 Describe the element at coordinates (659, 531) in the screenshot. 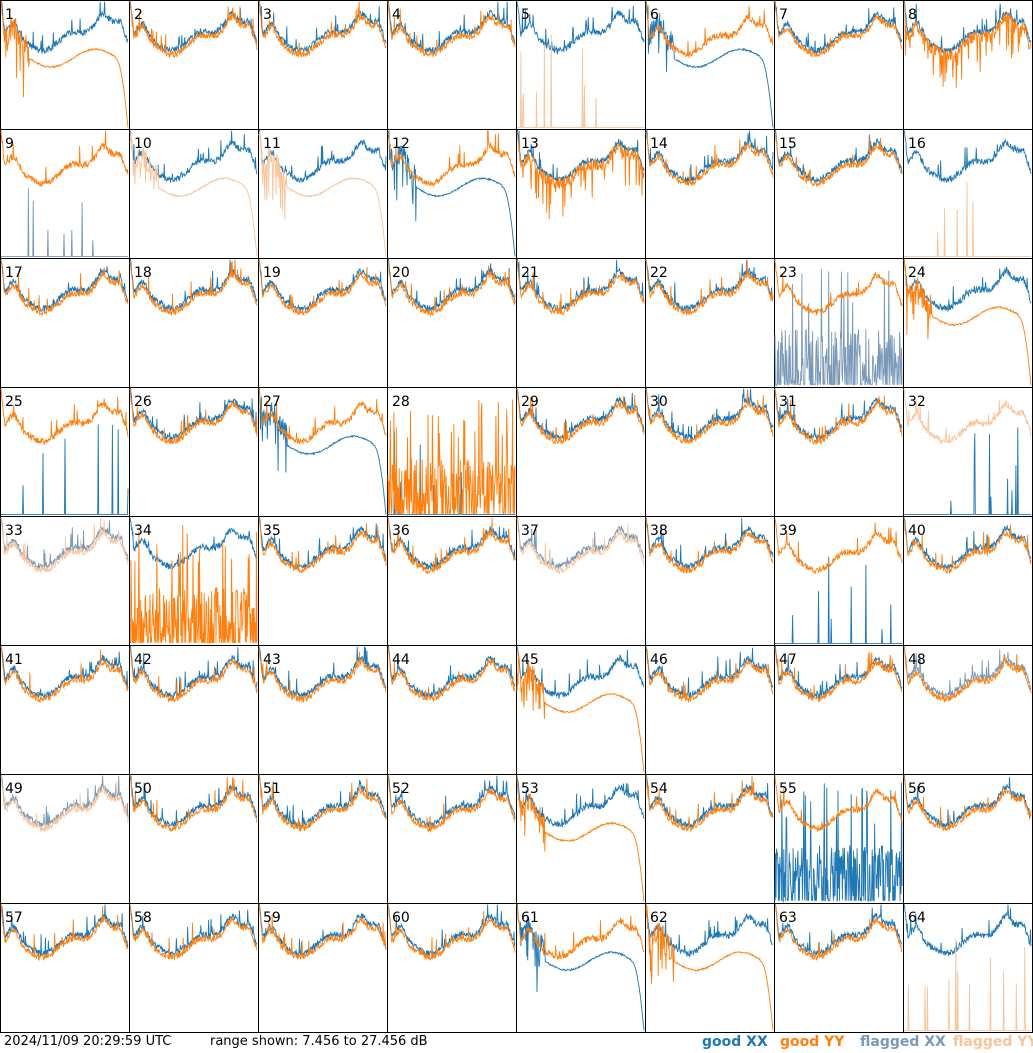

I see `panel-label: 38` at that location.